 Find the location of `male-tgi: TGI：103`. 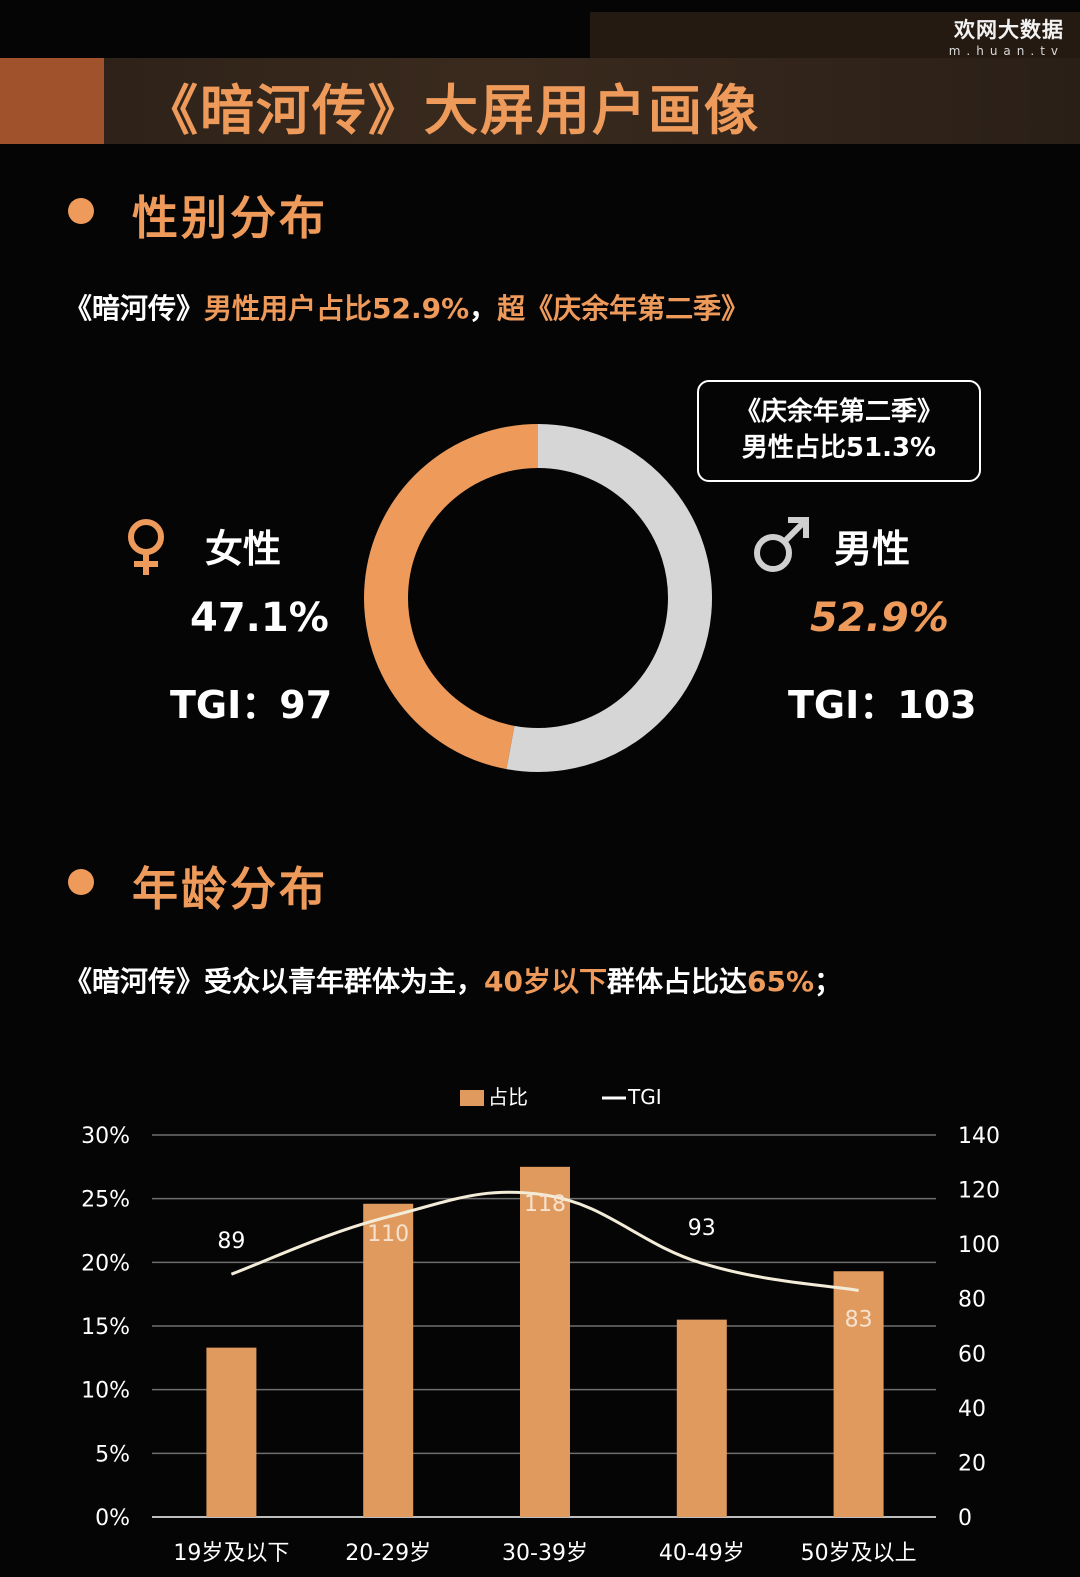

male-tgi: TGI：103 is located at coordinates (882, 705).